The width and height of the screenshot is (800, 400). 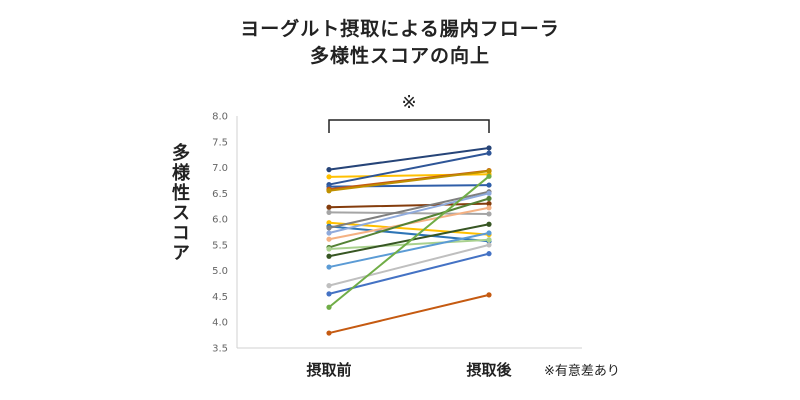 What do you see at coordinates (220, 271) in the screenshot?
I see `y-tick-label: 5.0` at bounding box center [220, 271].